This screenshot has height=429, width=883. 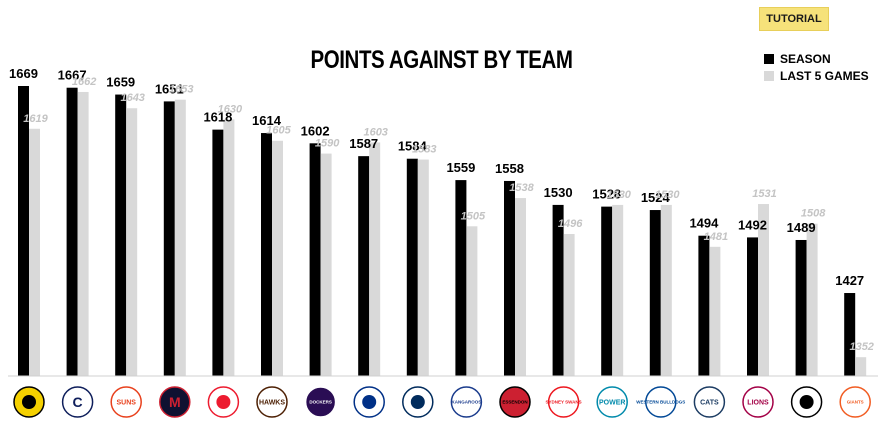 I want to click on fremantle-logo-text: DOCKERS, so click(x=320, y=402).